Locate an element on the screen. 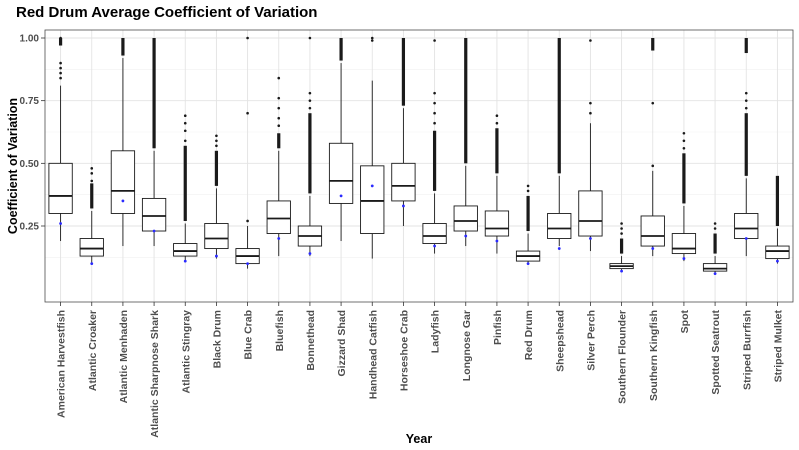 Image resolution: width=799 pixels, height=450 pixels. x-tick-label: Bluefish is located at coordinates (280, 330).